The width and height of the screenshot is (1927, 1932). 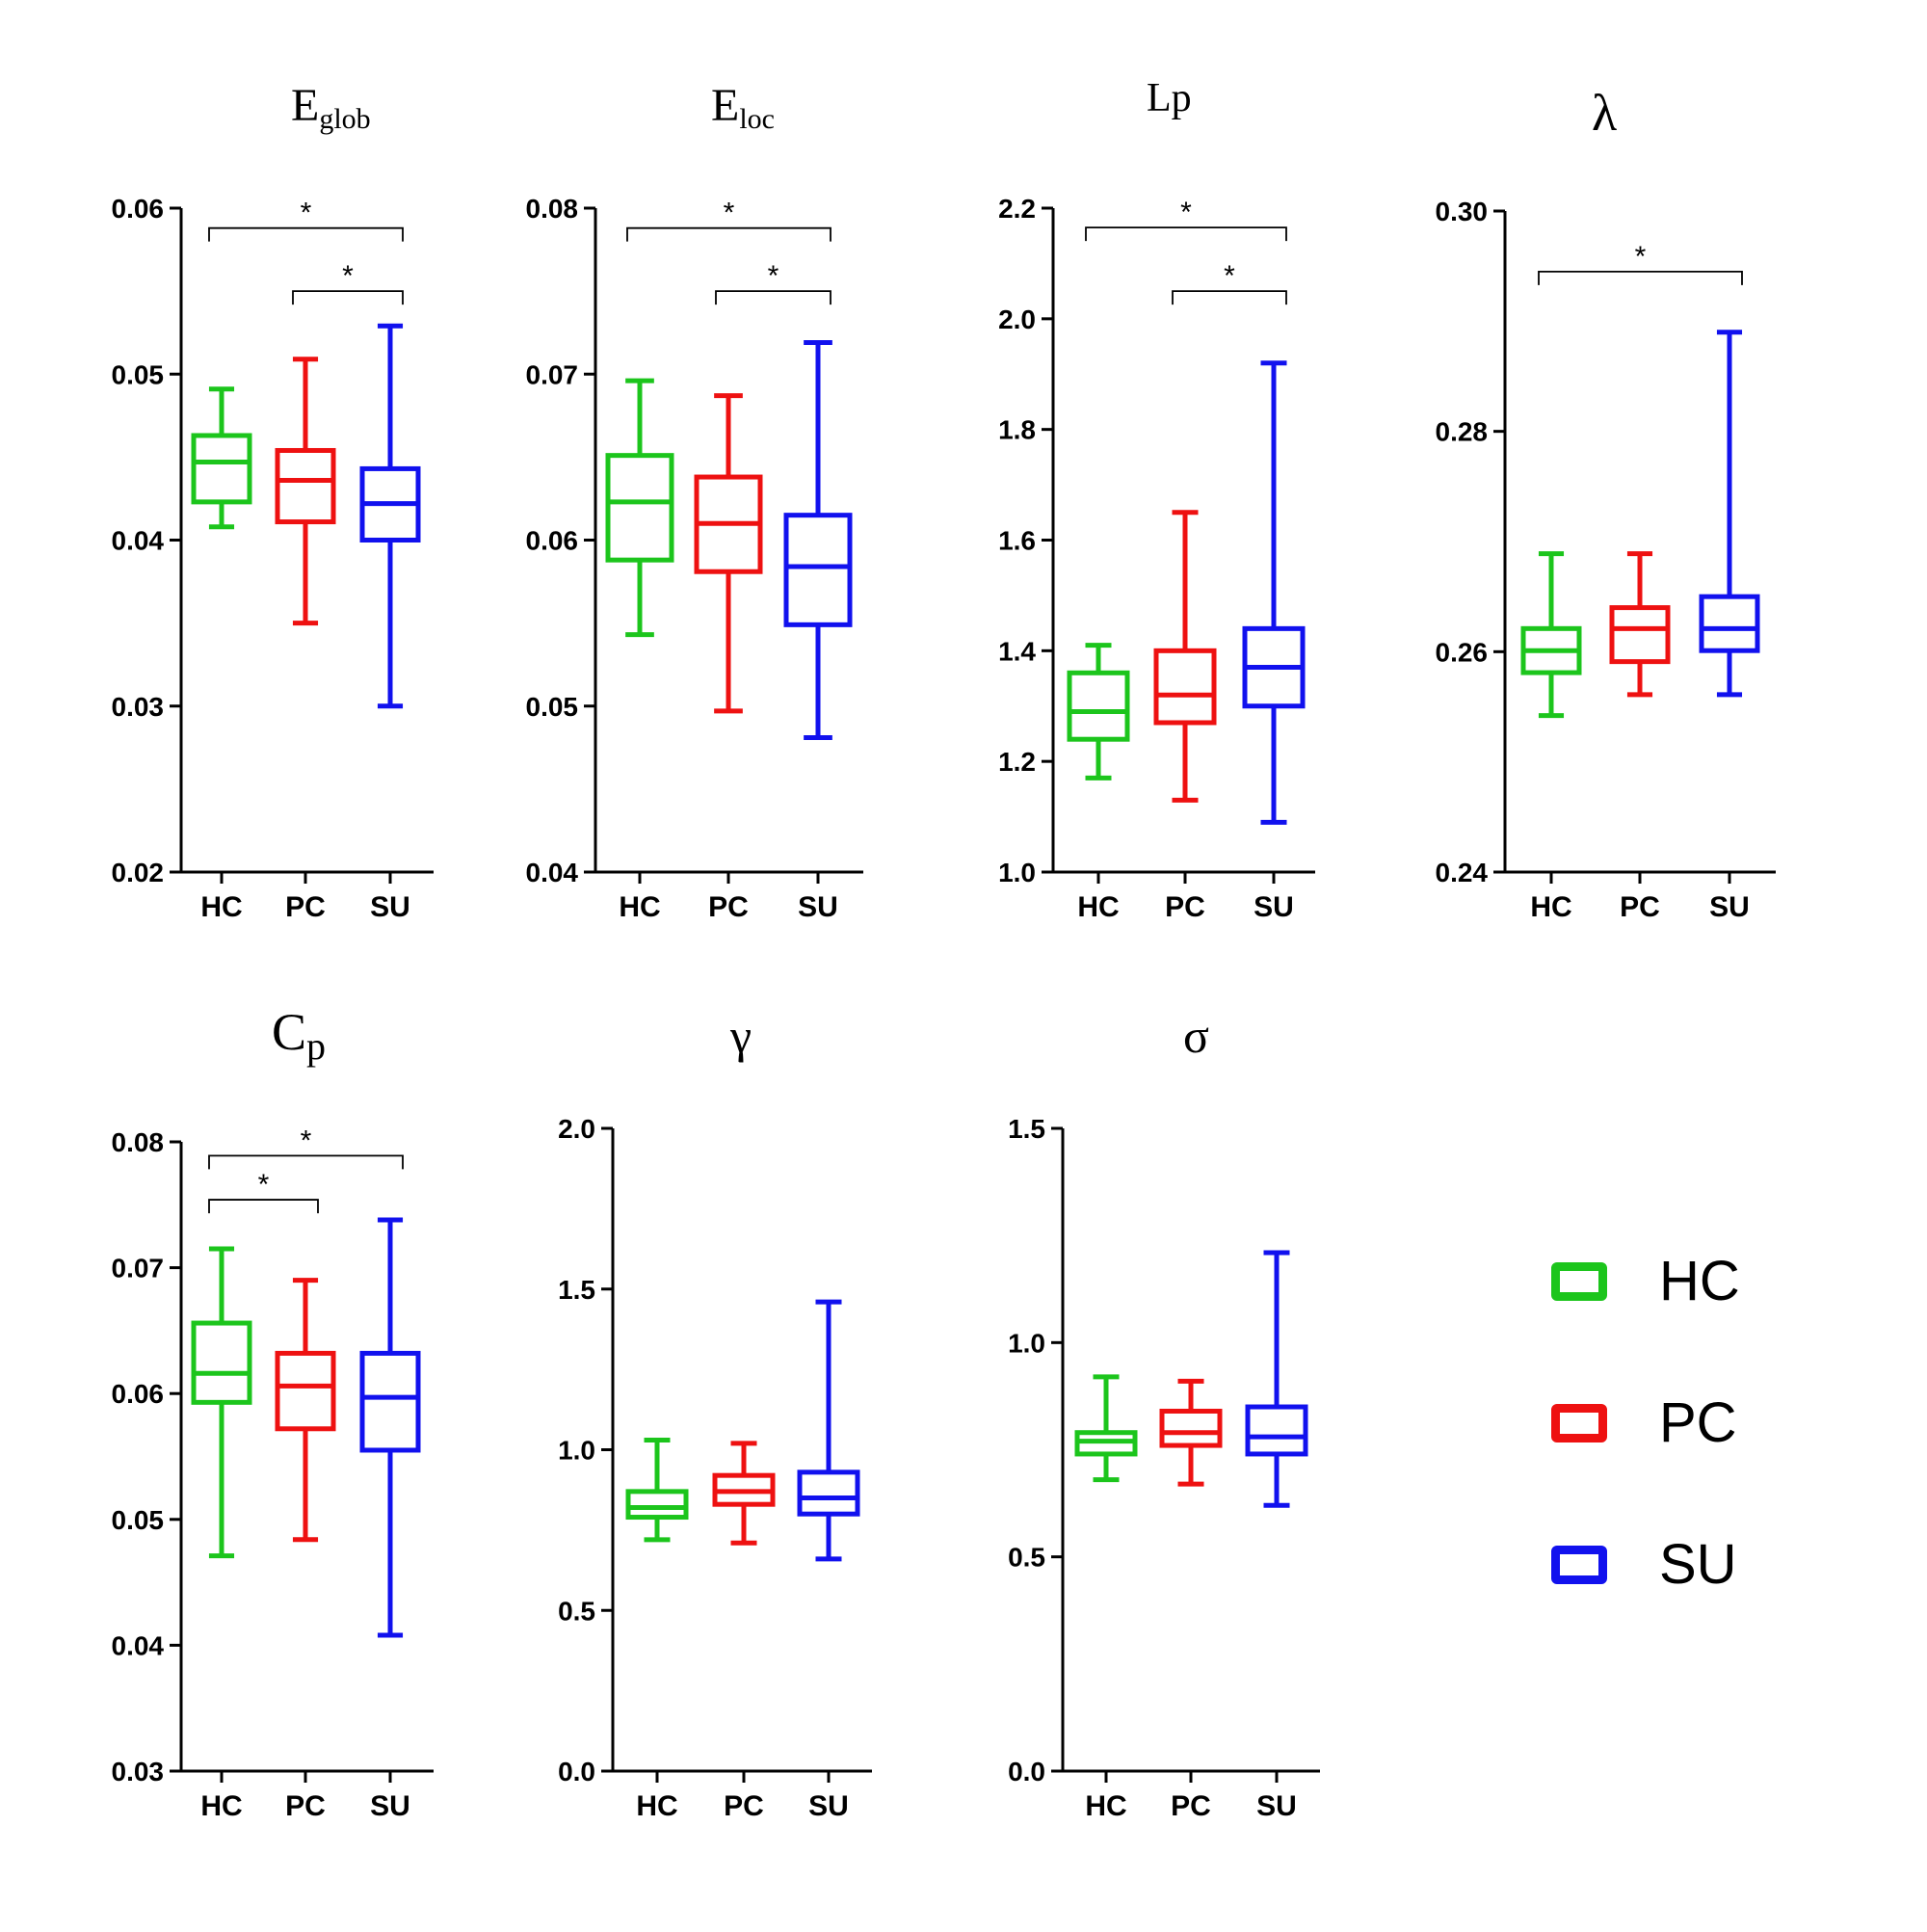 I want to click on panel-title-sub: p, so click(x=317, y=1046).